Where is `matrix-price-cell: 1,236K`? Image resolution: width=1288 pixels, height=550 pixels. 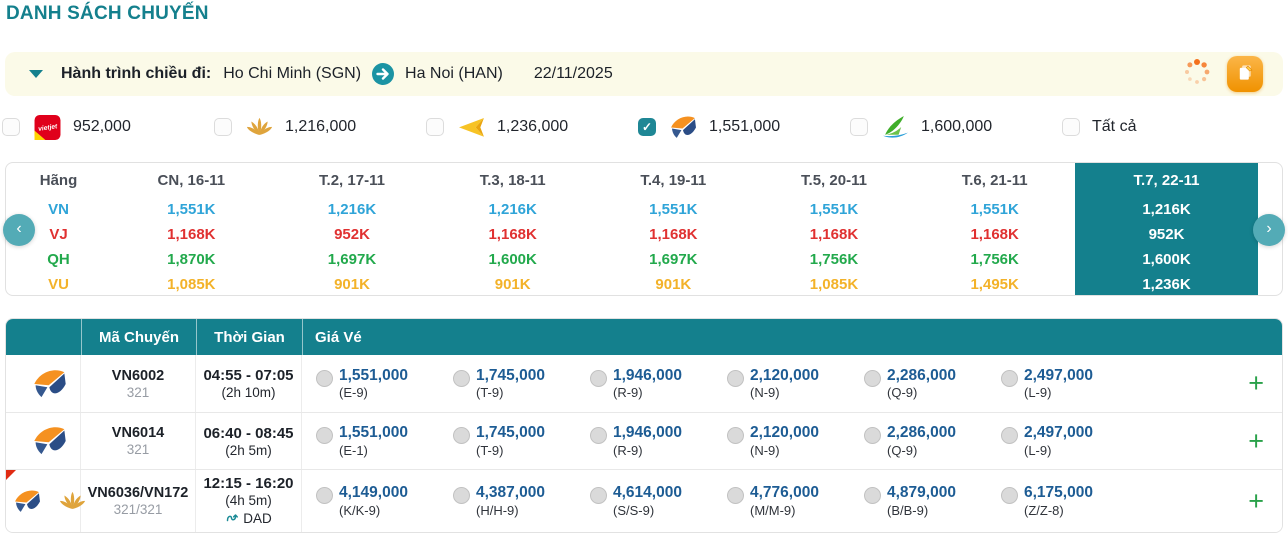
matrix-price-cell: 1,236K is located at coordinates (1166, 283).